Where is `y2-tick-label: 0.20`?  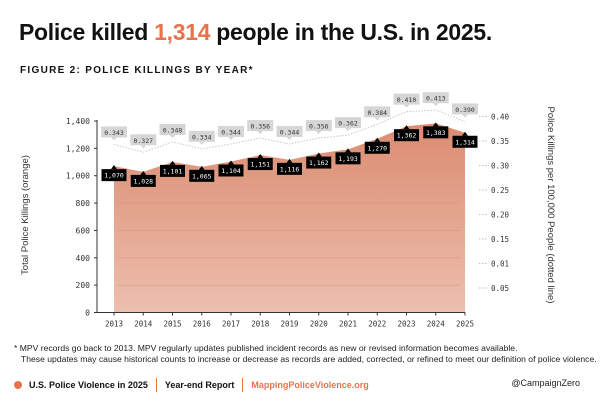 y2-tick-label: 0.20 is located at coordinates (500, 215).